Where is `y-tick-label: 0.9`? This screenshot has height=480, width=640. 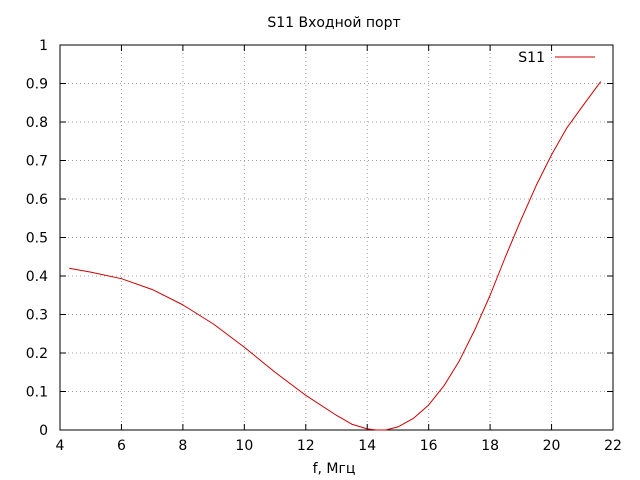
y-tick-label: 0.9 is located at coordinates (37, 85).